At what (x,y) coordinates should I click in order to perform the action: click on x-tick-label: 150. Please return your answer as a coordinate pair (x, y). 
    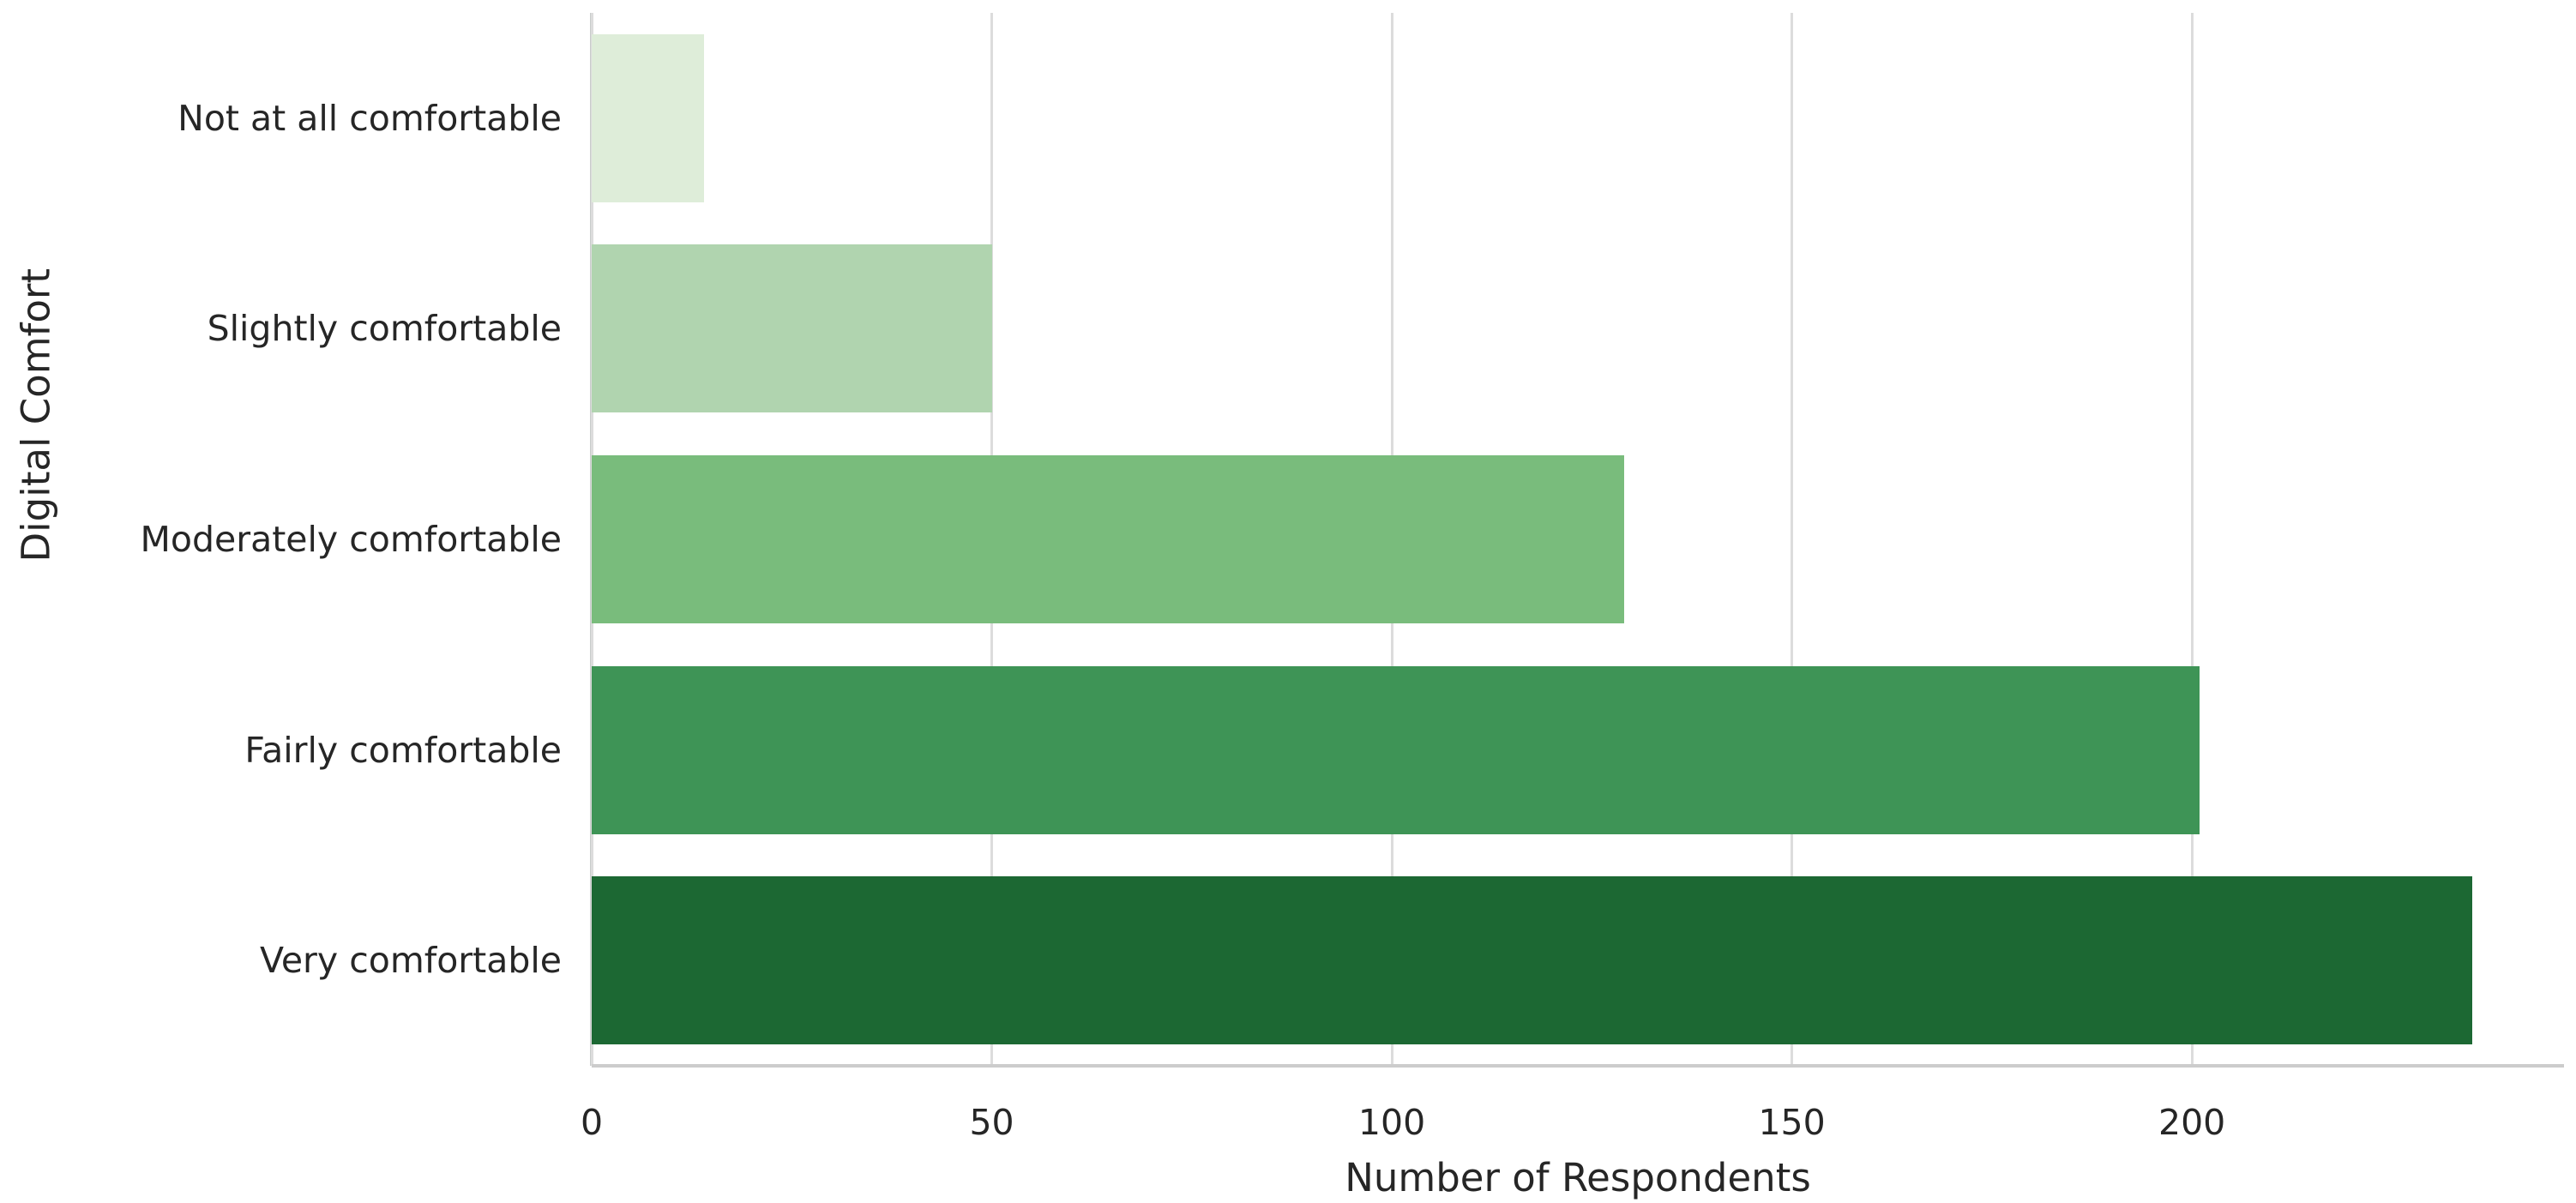
    Looking at the image, I should click on (1792, 1122).